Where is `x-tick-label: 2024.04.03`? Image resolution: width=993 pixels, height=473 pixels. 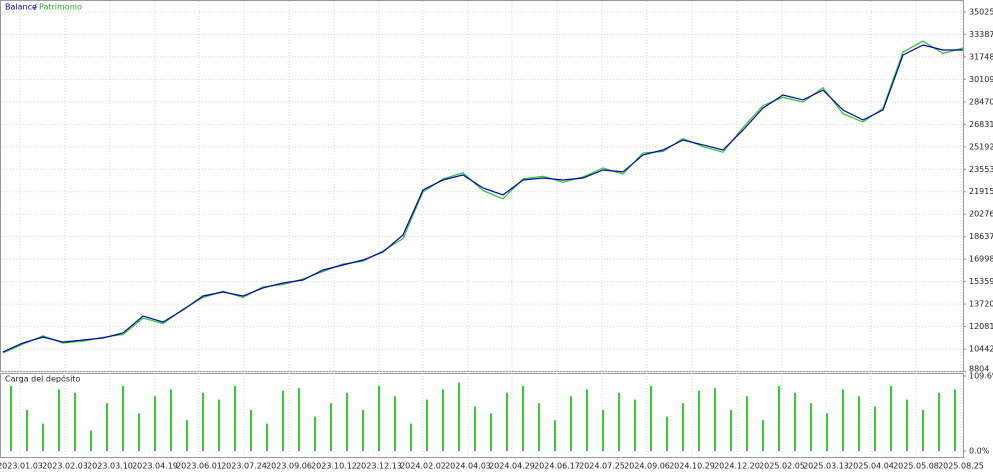
x-tick-label: 2024.04.03 is located at coordinates (468, 466).